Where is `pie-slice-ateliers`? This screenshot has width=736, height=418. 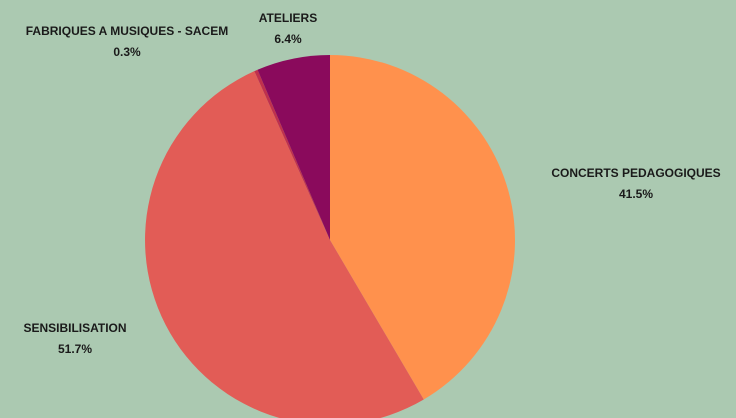
pie-slice-ateliers is located at coordinates (293, 147).